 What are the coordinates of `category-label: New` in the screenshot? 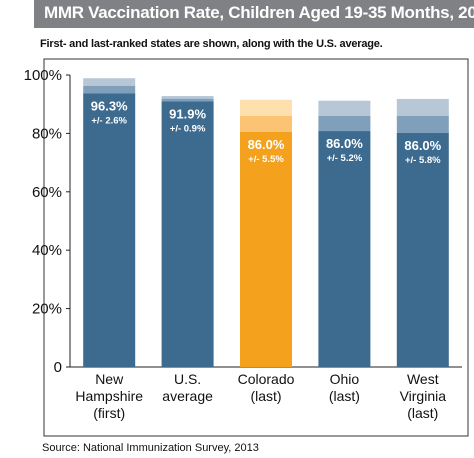 It's located at (109, 379).